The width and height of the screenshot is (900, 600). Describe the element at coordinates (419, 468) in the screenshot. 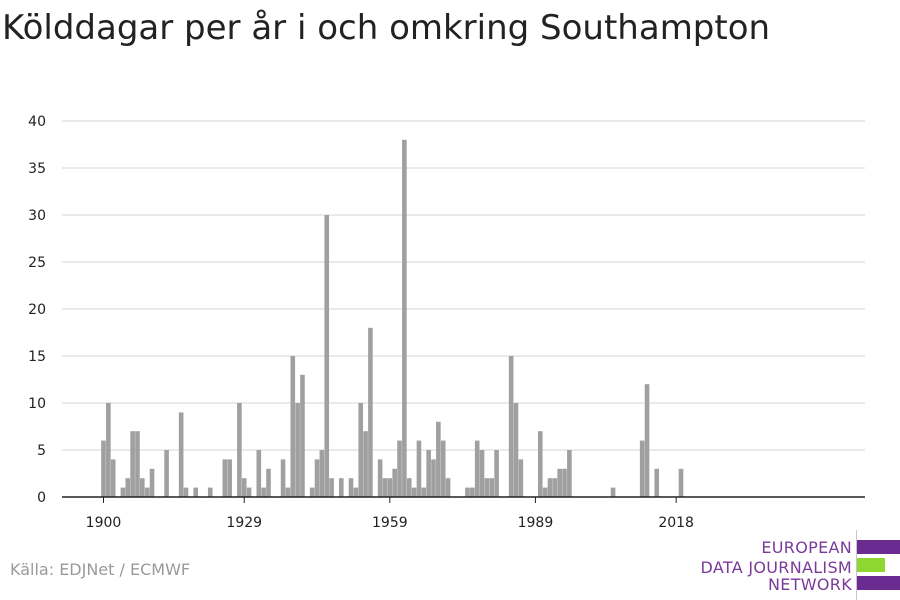

I see `bar: 1965: 6` at that location.